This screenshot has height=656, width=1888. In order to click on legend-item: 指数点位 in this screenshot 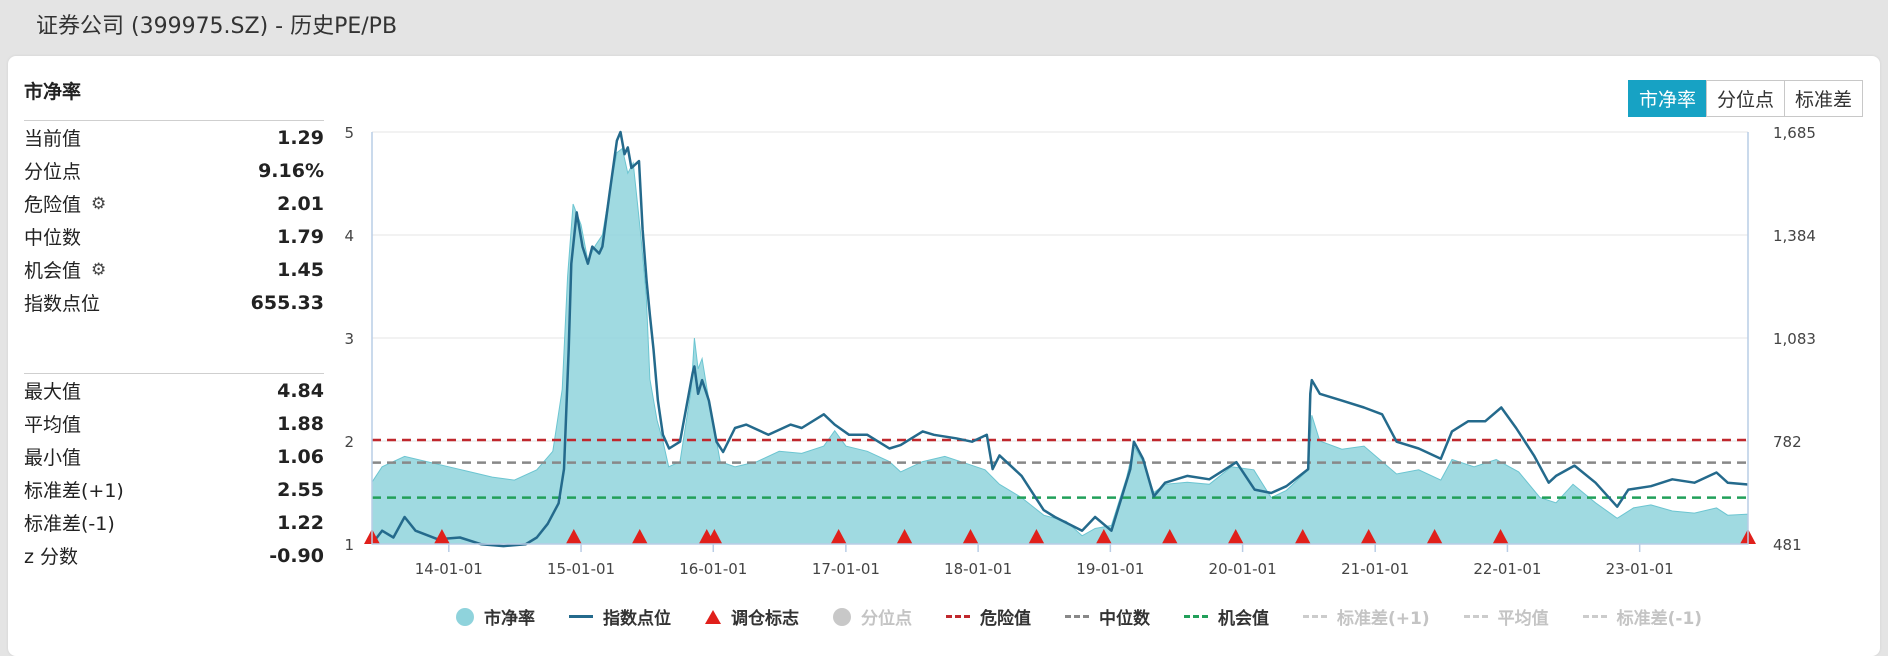, I will do `click(620, 616)`.